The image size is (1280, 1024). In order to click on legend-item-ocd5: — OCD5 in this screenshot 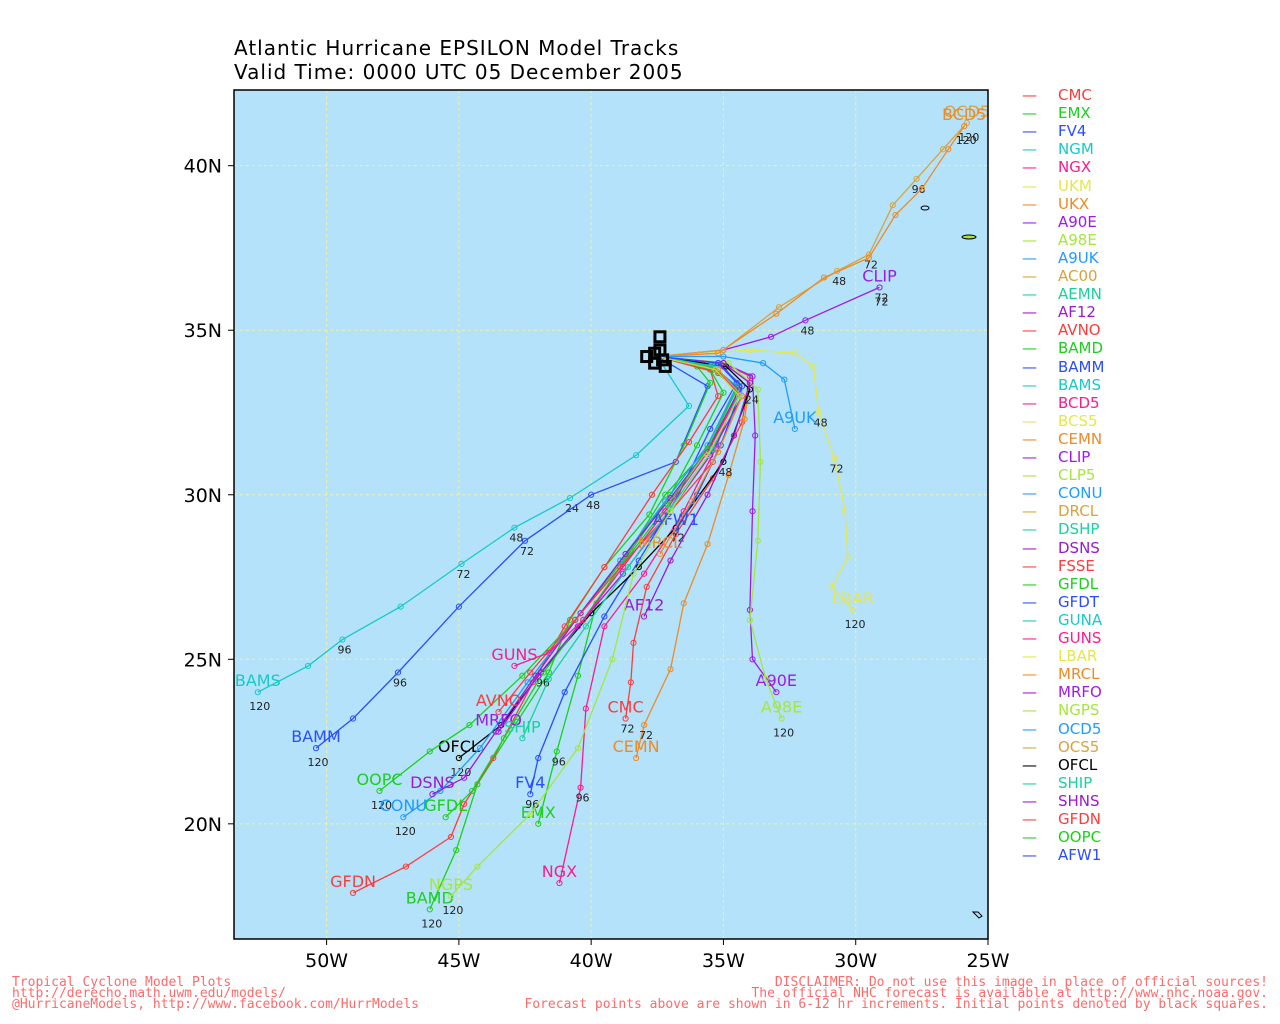, I will do `click(1122, 729)`.